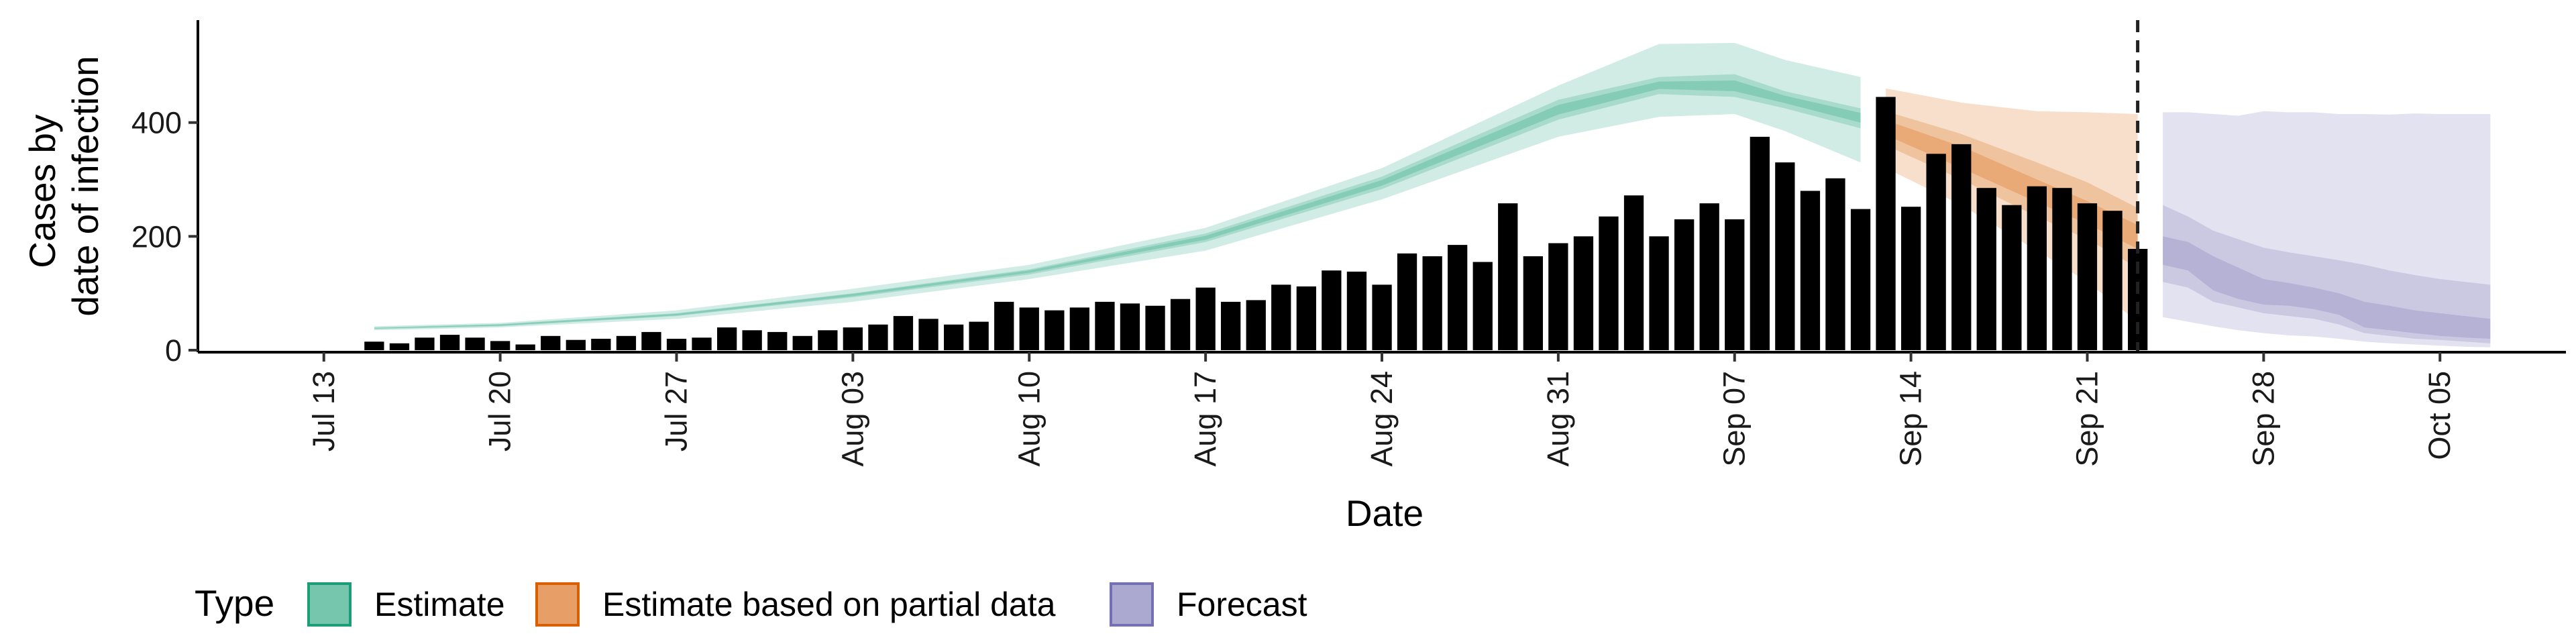 The width and height of the screenshot is (2576, 644). What do you see at coordinates (1911, 419) in the screenshot?
I see `x-tick-label: Sep 14` at bounding box center [1911, 419].